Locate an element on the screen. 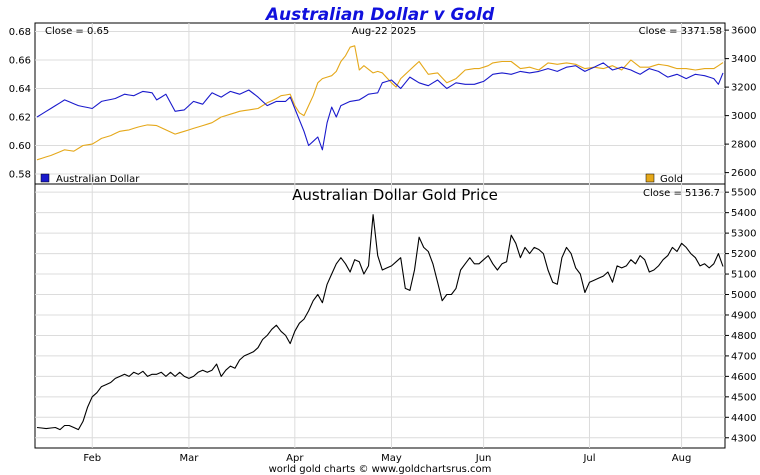 Image resolution: width=760 pixels, height=475 pixels. y-right-tick-label: 3600 is located at coordinates (743, 31).